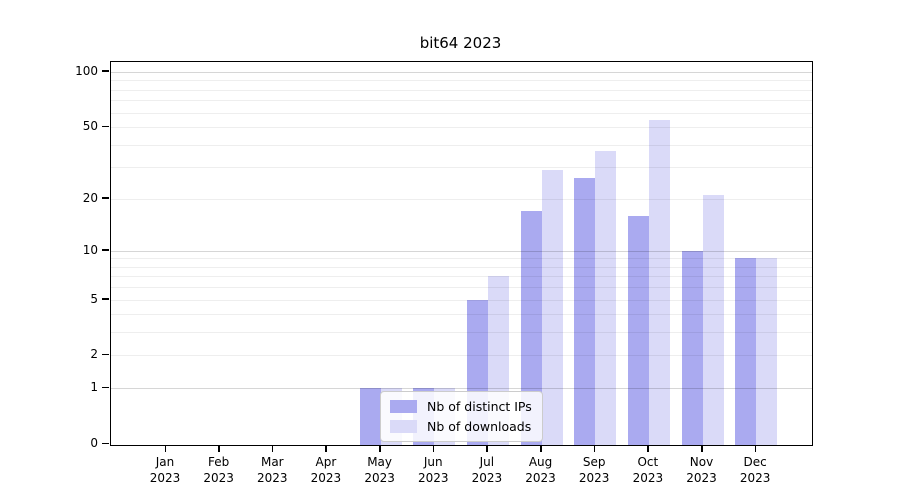  Describe the element at coordinates (552, 307) in the screenshot. I see `bar-downloads-aug` at that location.